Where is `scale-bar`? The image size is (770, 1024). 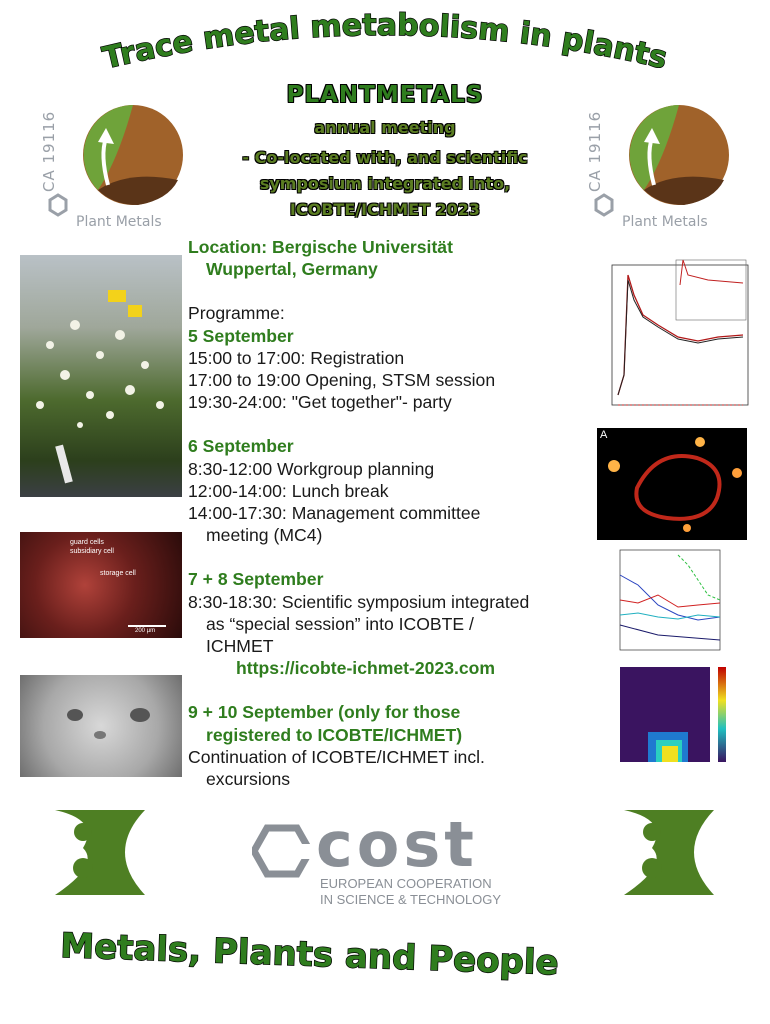 scale-bar is located at coordinates (147, 626).